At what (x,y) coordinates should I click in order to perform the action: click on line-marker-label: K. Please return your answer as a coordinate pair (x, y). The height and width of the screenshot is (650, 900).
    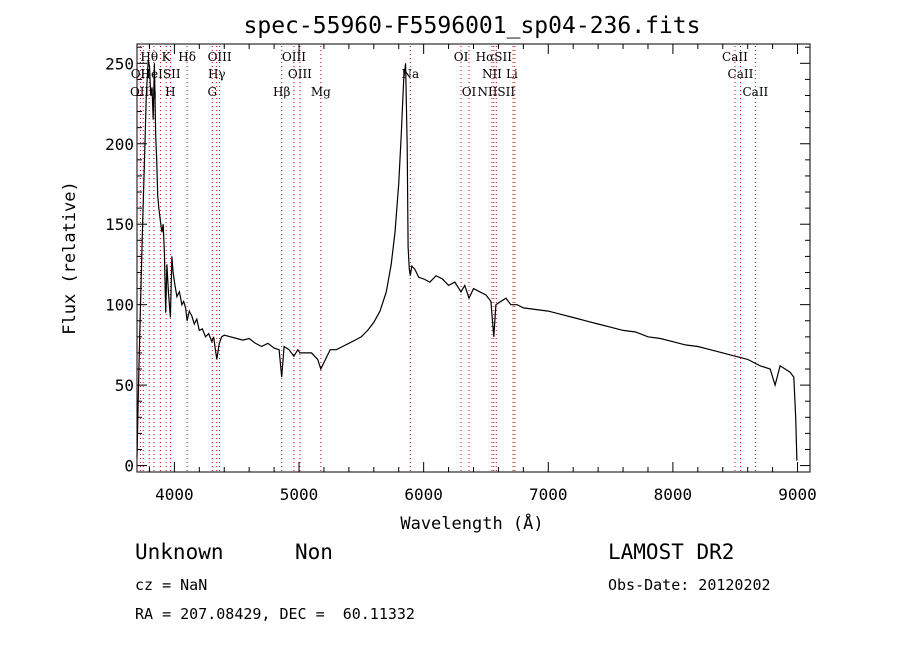
    Looking at the image, I should click on (167, 57).